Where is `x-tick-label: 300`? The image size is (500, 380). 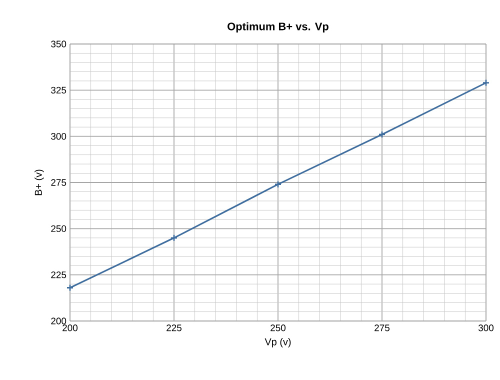 x-tick-label: 300 is located at coordinates (486, 328).